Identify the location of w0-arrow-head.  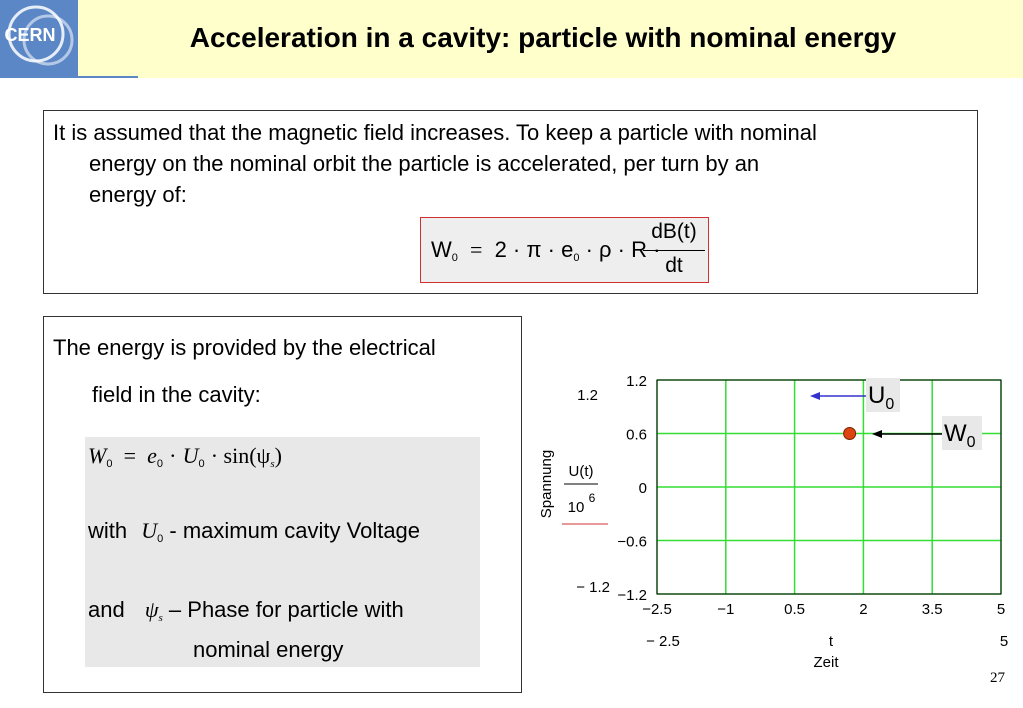
(877, 434).